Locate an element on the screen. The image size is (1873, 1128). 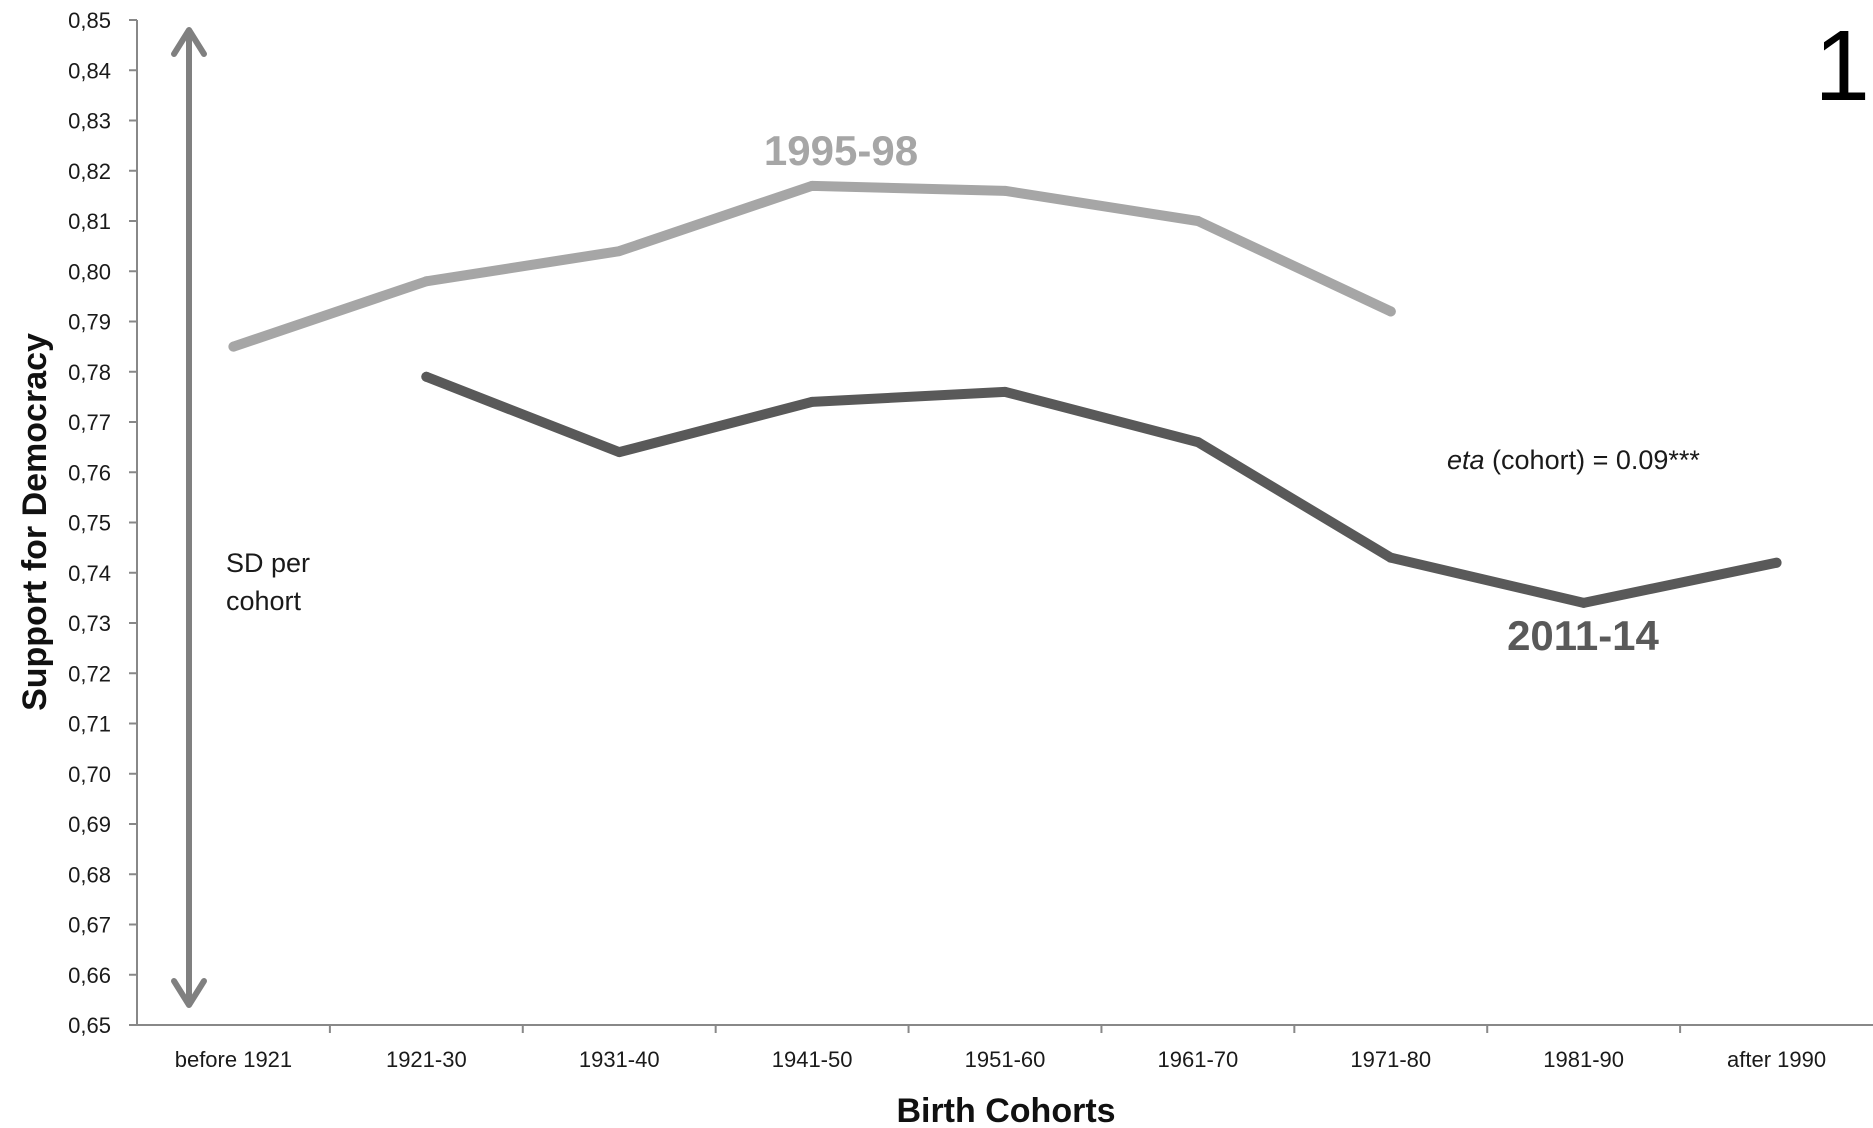
x-tick-label: 1951-60 is located at coordinates (1005, 1059).